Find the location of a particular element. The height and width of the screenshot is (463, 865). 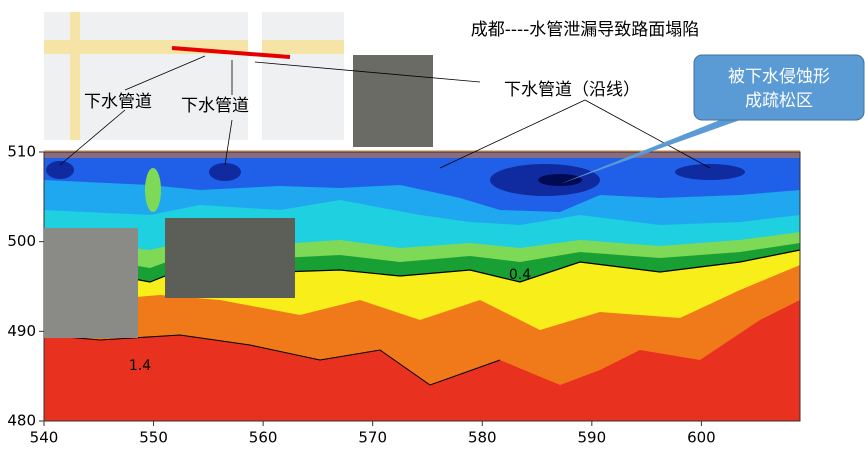

y-tick-label: 500 is located at coordinates (21, 241).